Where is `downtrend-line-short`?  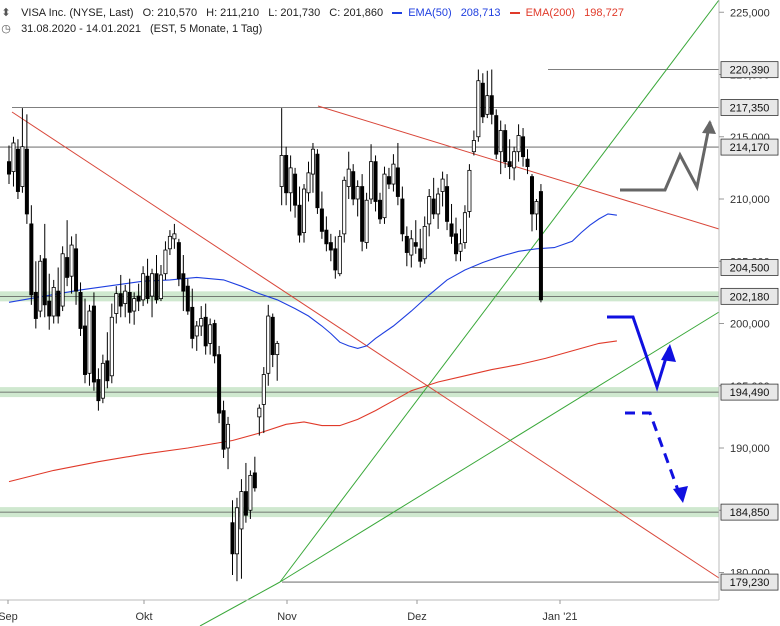 downtrend-line-short is located at coordinates (518, 167).